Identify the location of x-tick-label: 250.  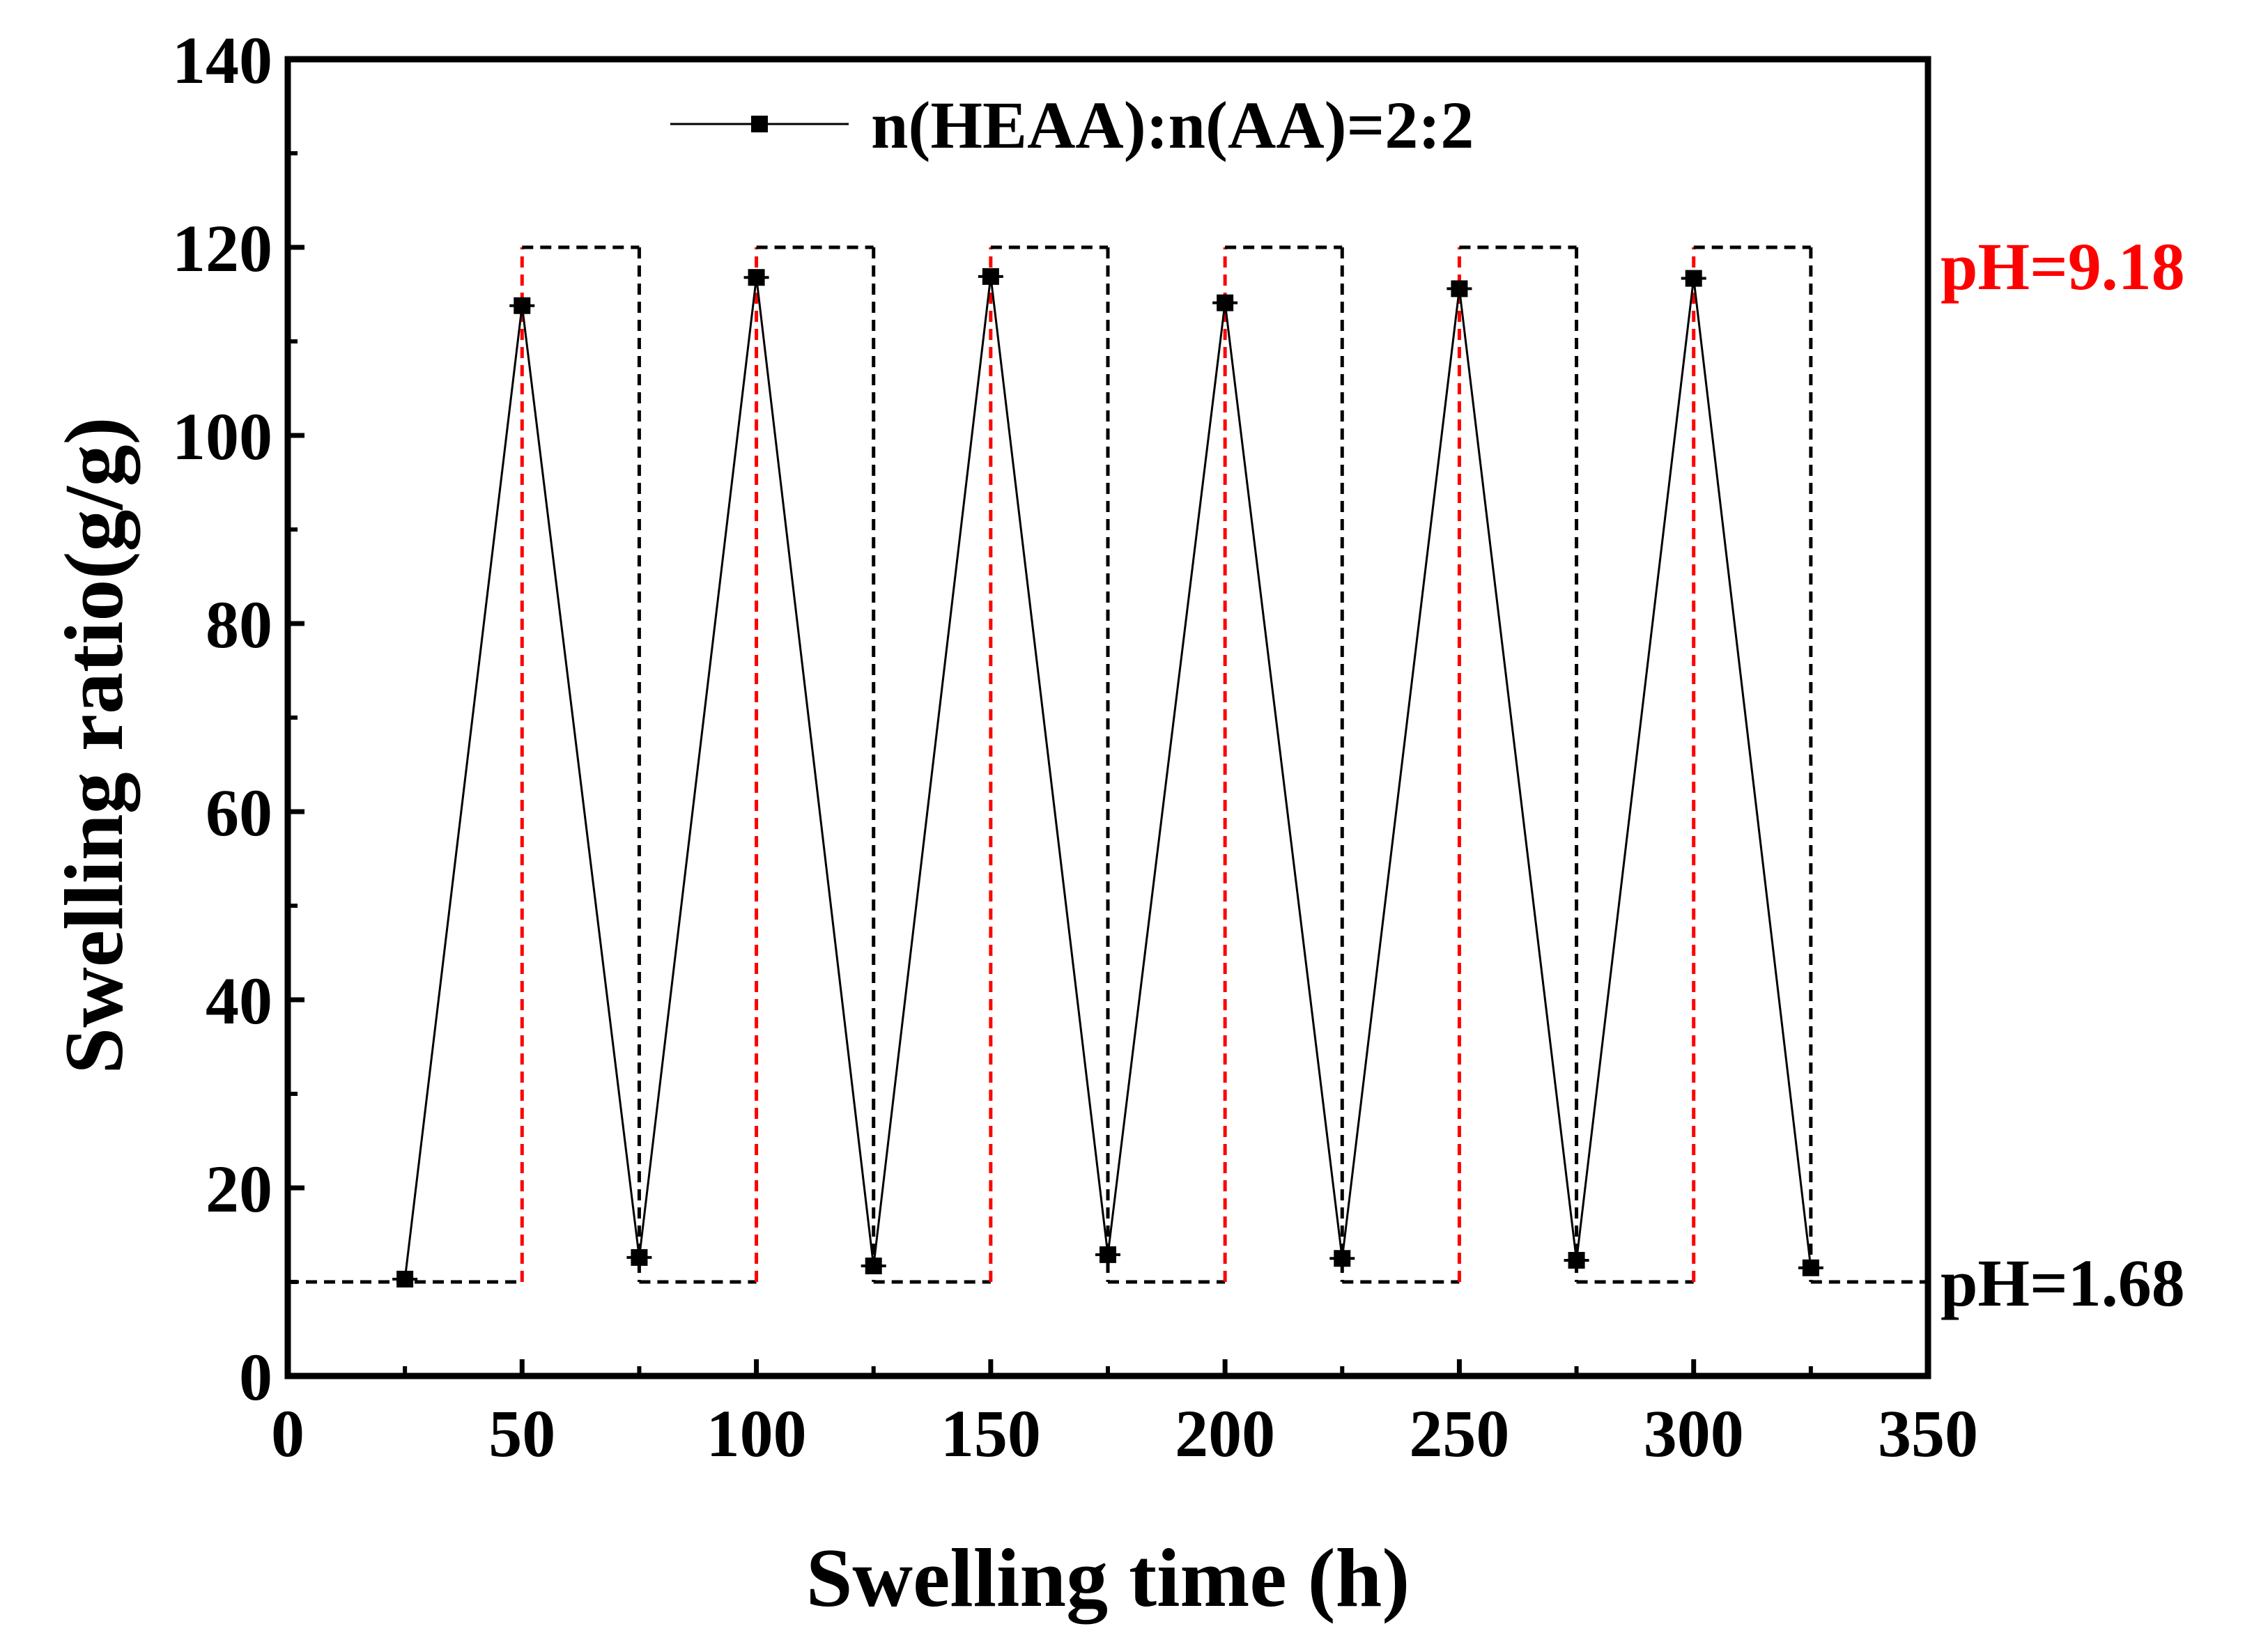
(1459, 1433).